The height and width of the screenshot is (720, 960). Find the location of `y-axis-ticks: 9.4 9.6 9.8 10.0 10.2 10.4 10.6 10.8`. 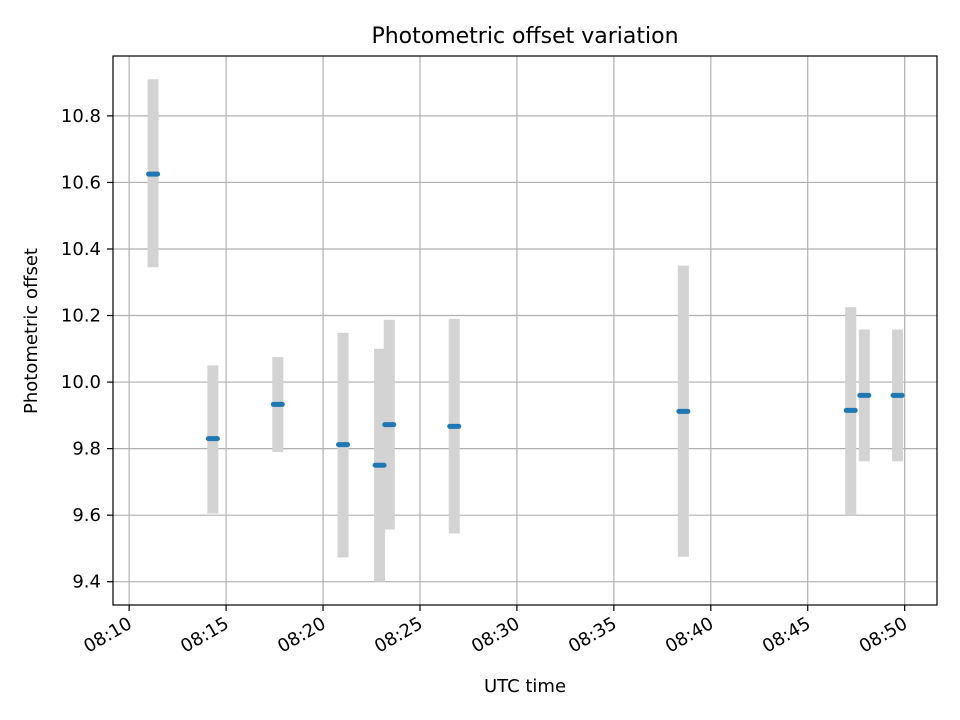

y-axis-ticks: 9.4 9.6 9.8 10.0 10.2 10.4 10.6 10.8 is located at coordinates (87, 349).